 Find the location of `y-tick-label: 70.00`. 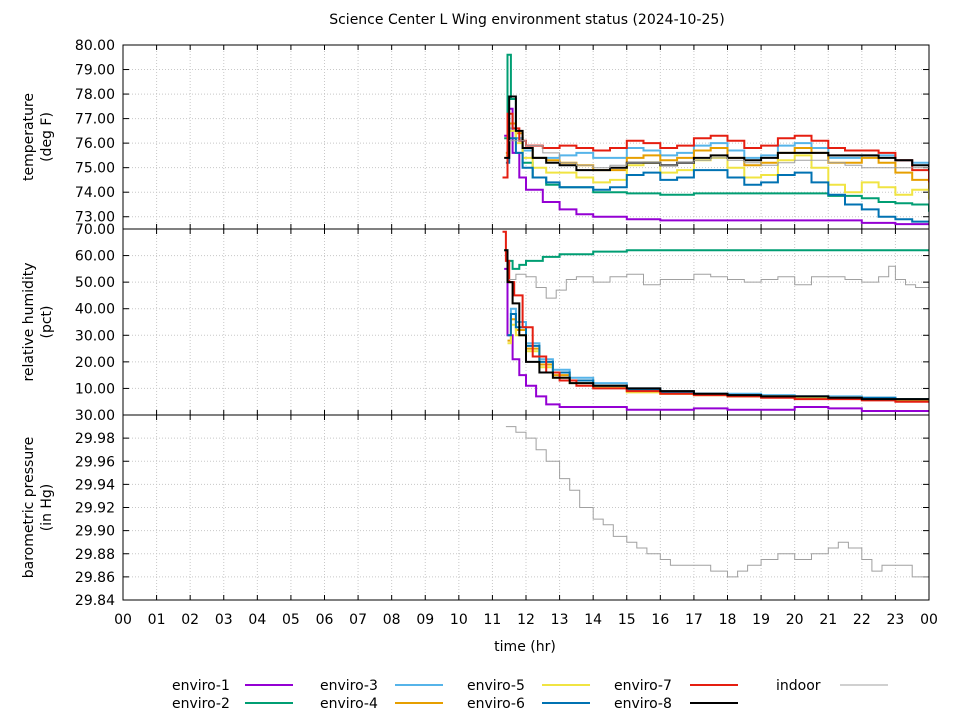

y-tick-label: 70.00 is located at coordinates (95, 230).